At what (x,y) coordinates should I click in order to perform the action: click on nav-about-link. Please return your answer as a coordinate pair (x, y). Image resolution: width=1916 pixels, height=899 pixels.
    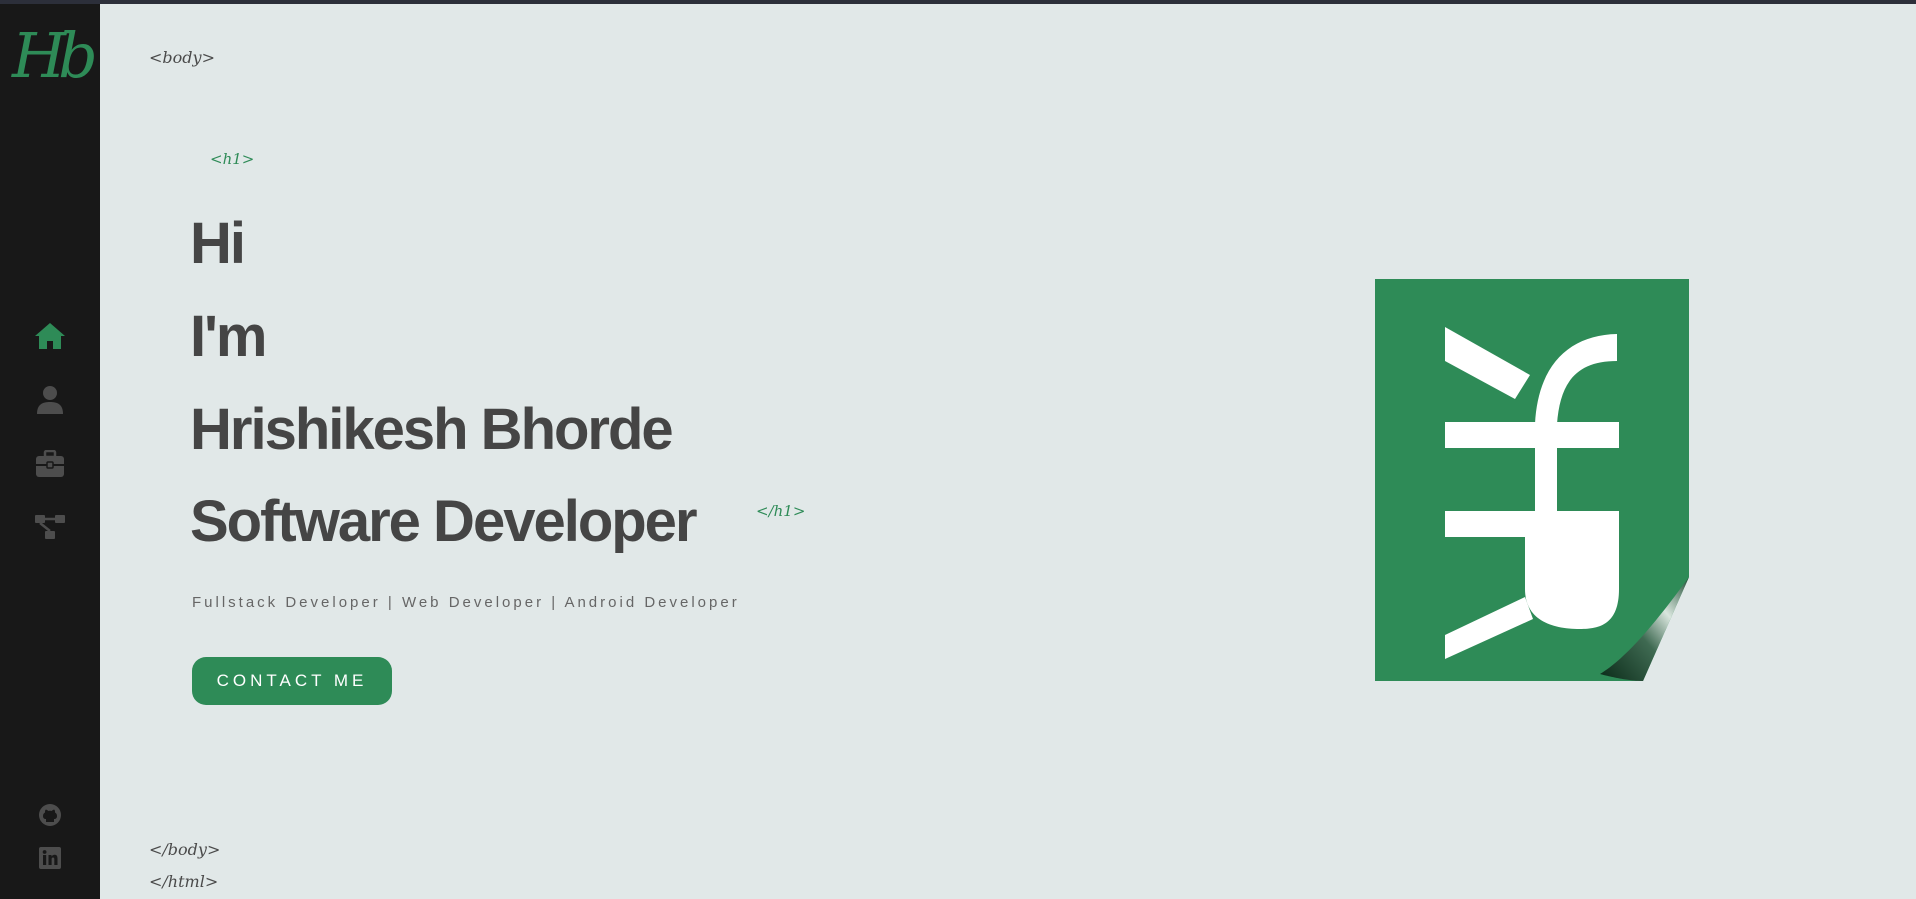
    Looking at the image, I should click on (50, 400).